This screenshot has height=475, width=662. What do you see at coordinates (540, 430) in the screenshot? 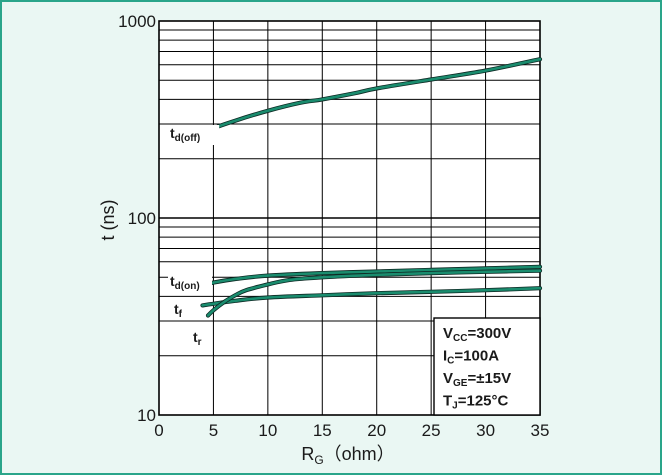
I see `x-tick-label: 35` at bounding box center [540, 430].